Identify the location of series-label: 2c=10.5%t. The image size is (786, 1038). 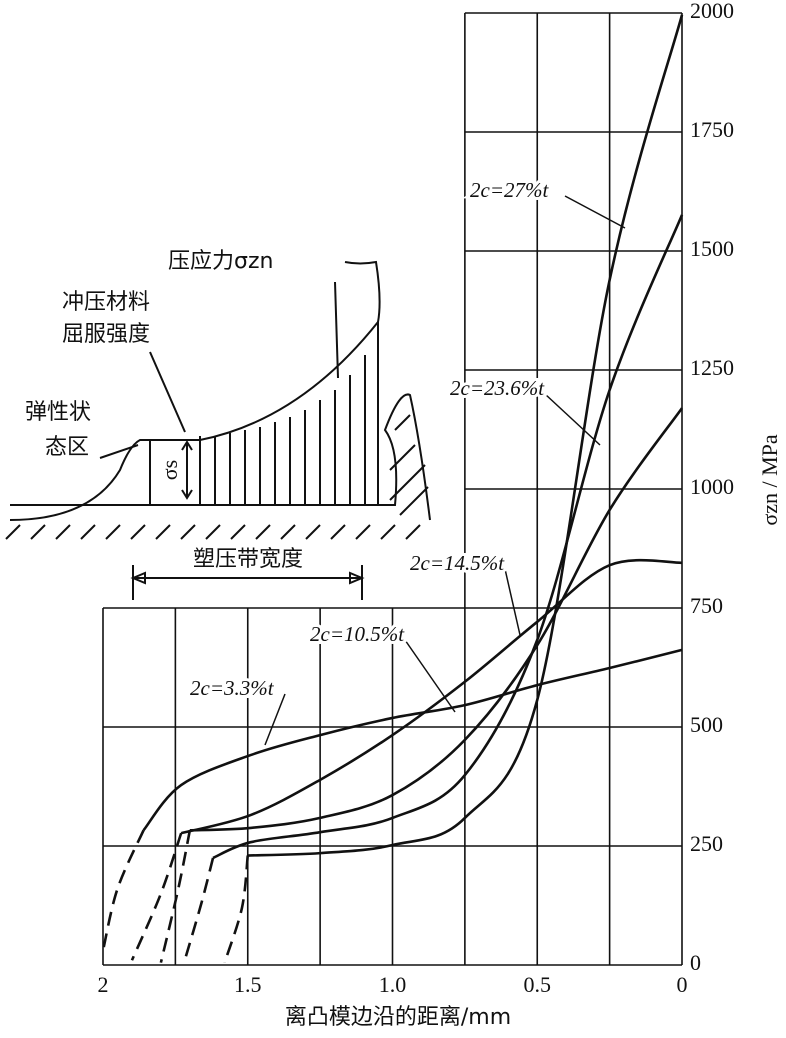
(357, 634).